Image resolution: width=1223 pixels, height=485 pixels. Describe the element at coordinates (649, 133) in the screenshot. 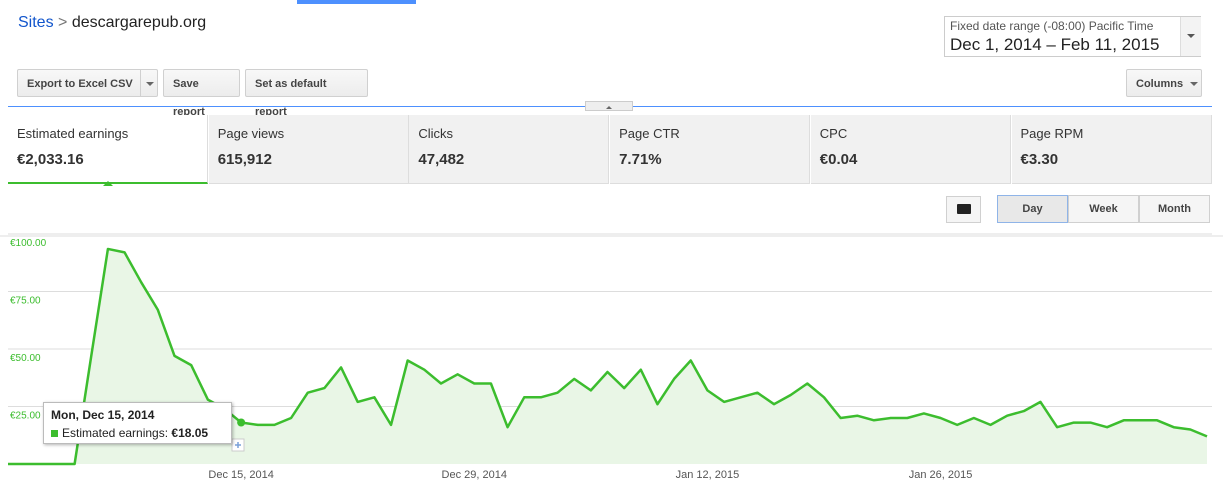

I see `metric-name: Page CTR` at that location.